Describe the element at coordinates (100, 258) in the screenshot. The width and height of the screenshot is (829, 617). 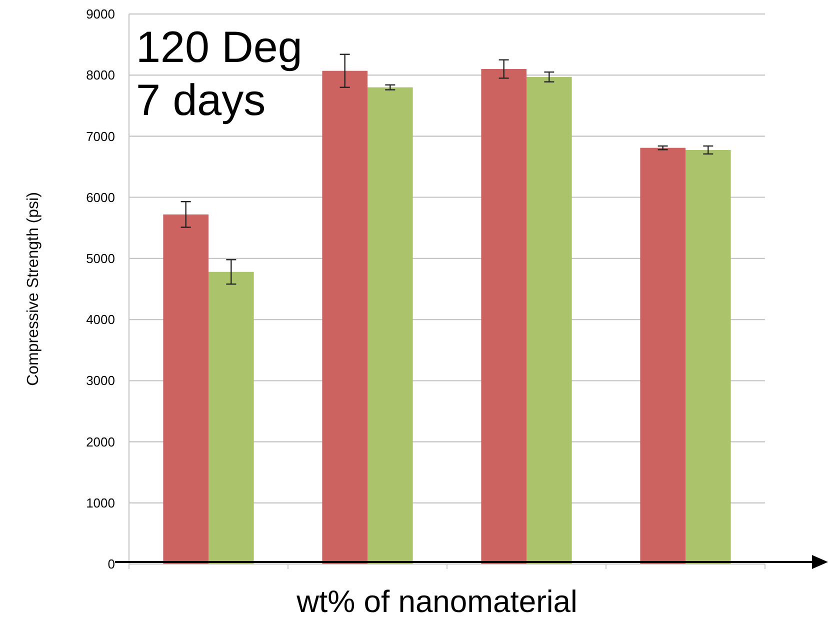
I see `y-tick-label: 5000` at that location.